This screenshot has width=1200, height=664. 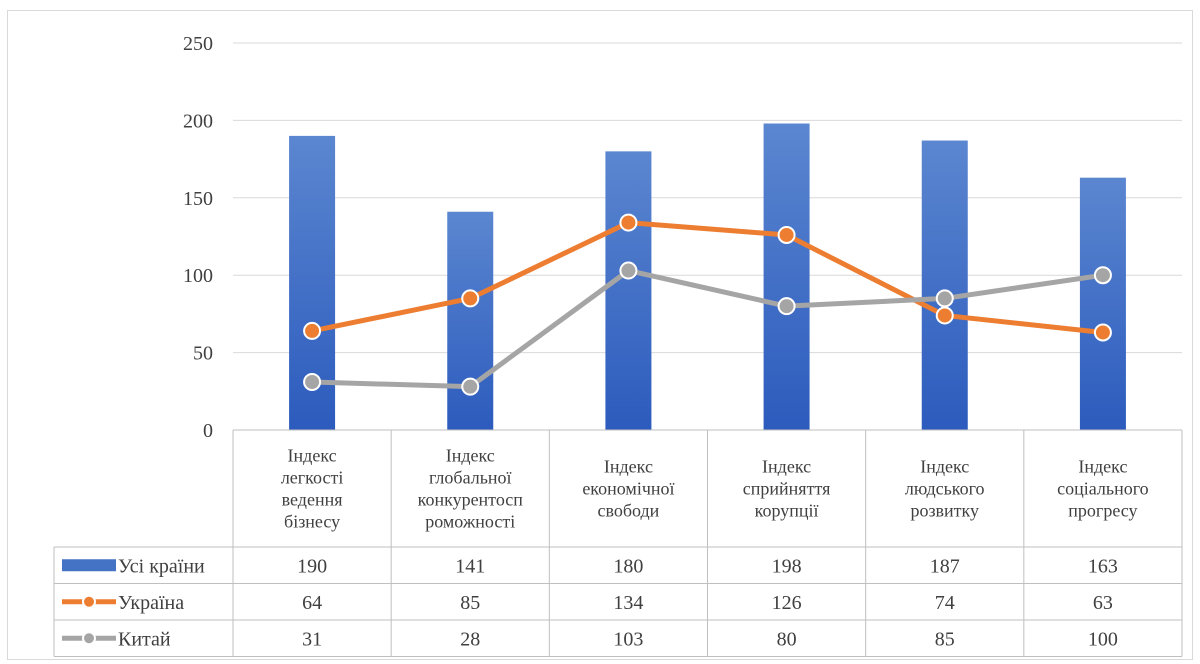 I want to click on legend-key-bar, so click(x=89, y=565).